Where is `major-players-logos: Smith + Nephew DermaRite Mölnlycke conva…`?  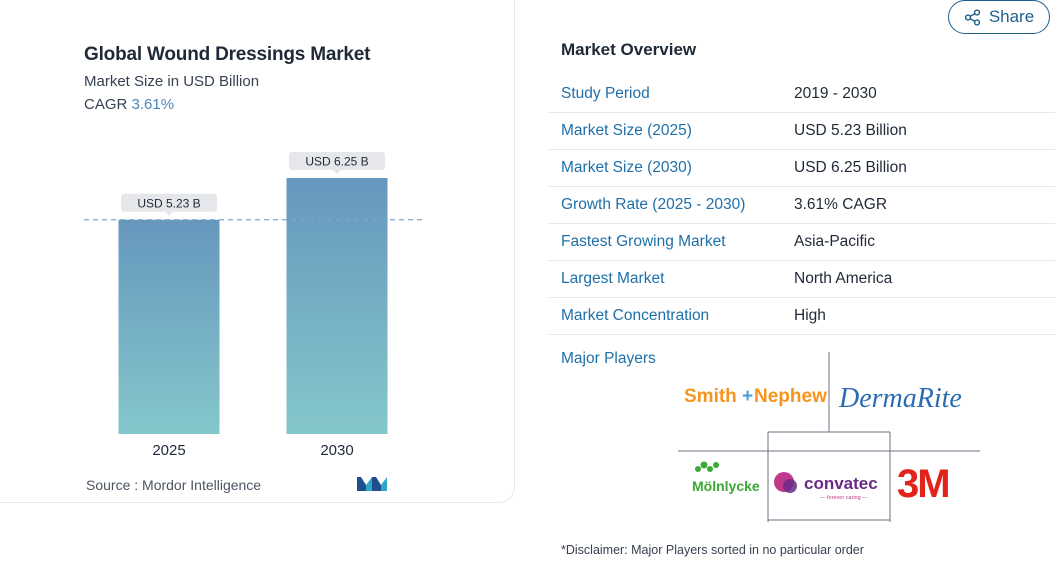 major-players-logos: Smith + Nephew DermaRite Mölnlycke conva… is located at coordinates (829, 437).